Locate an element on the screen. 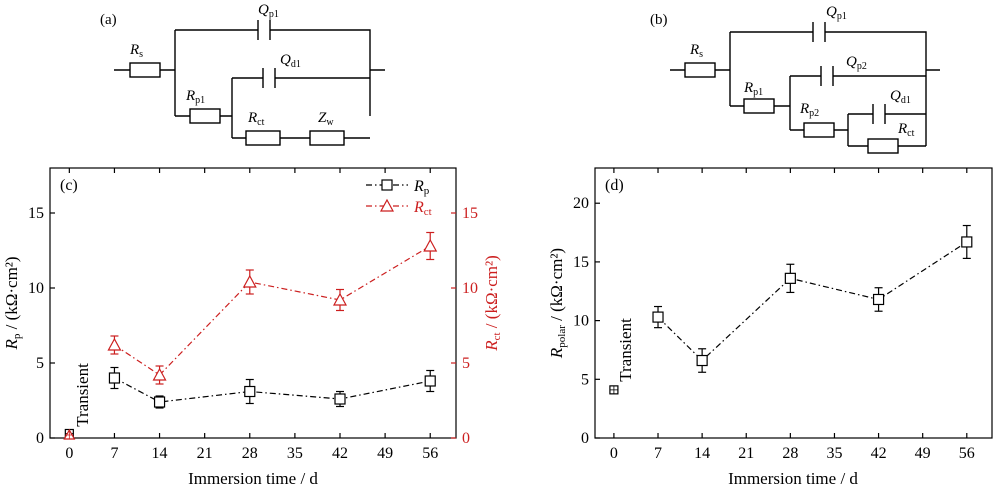 Image resolution: width=1000 pixels, height=486 pixels. legend-rp-marker is located at coordinates (387, 185).